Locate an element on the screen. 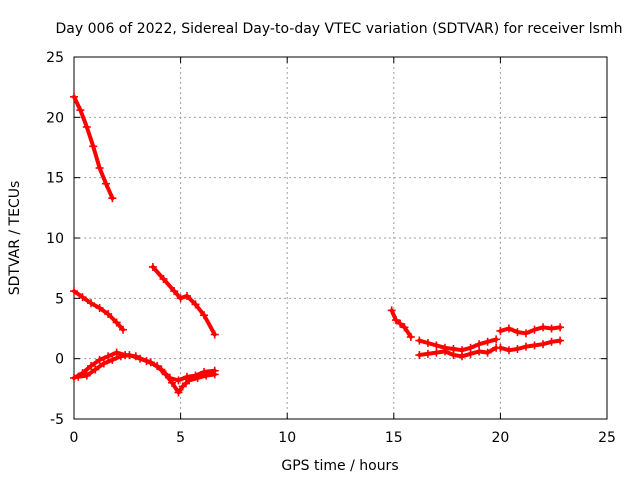 This screenshot has height=480, width=640. y-axis-label: SDTVAR / TECUs is located at coordinates (15, 238).